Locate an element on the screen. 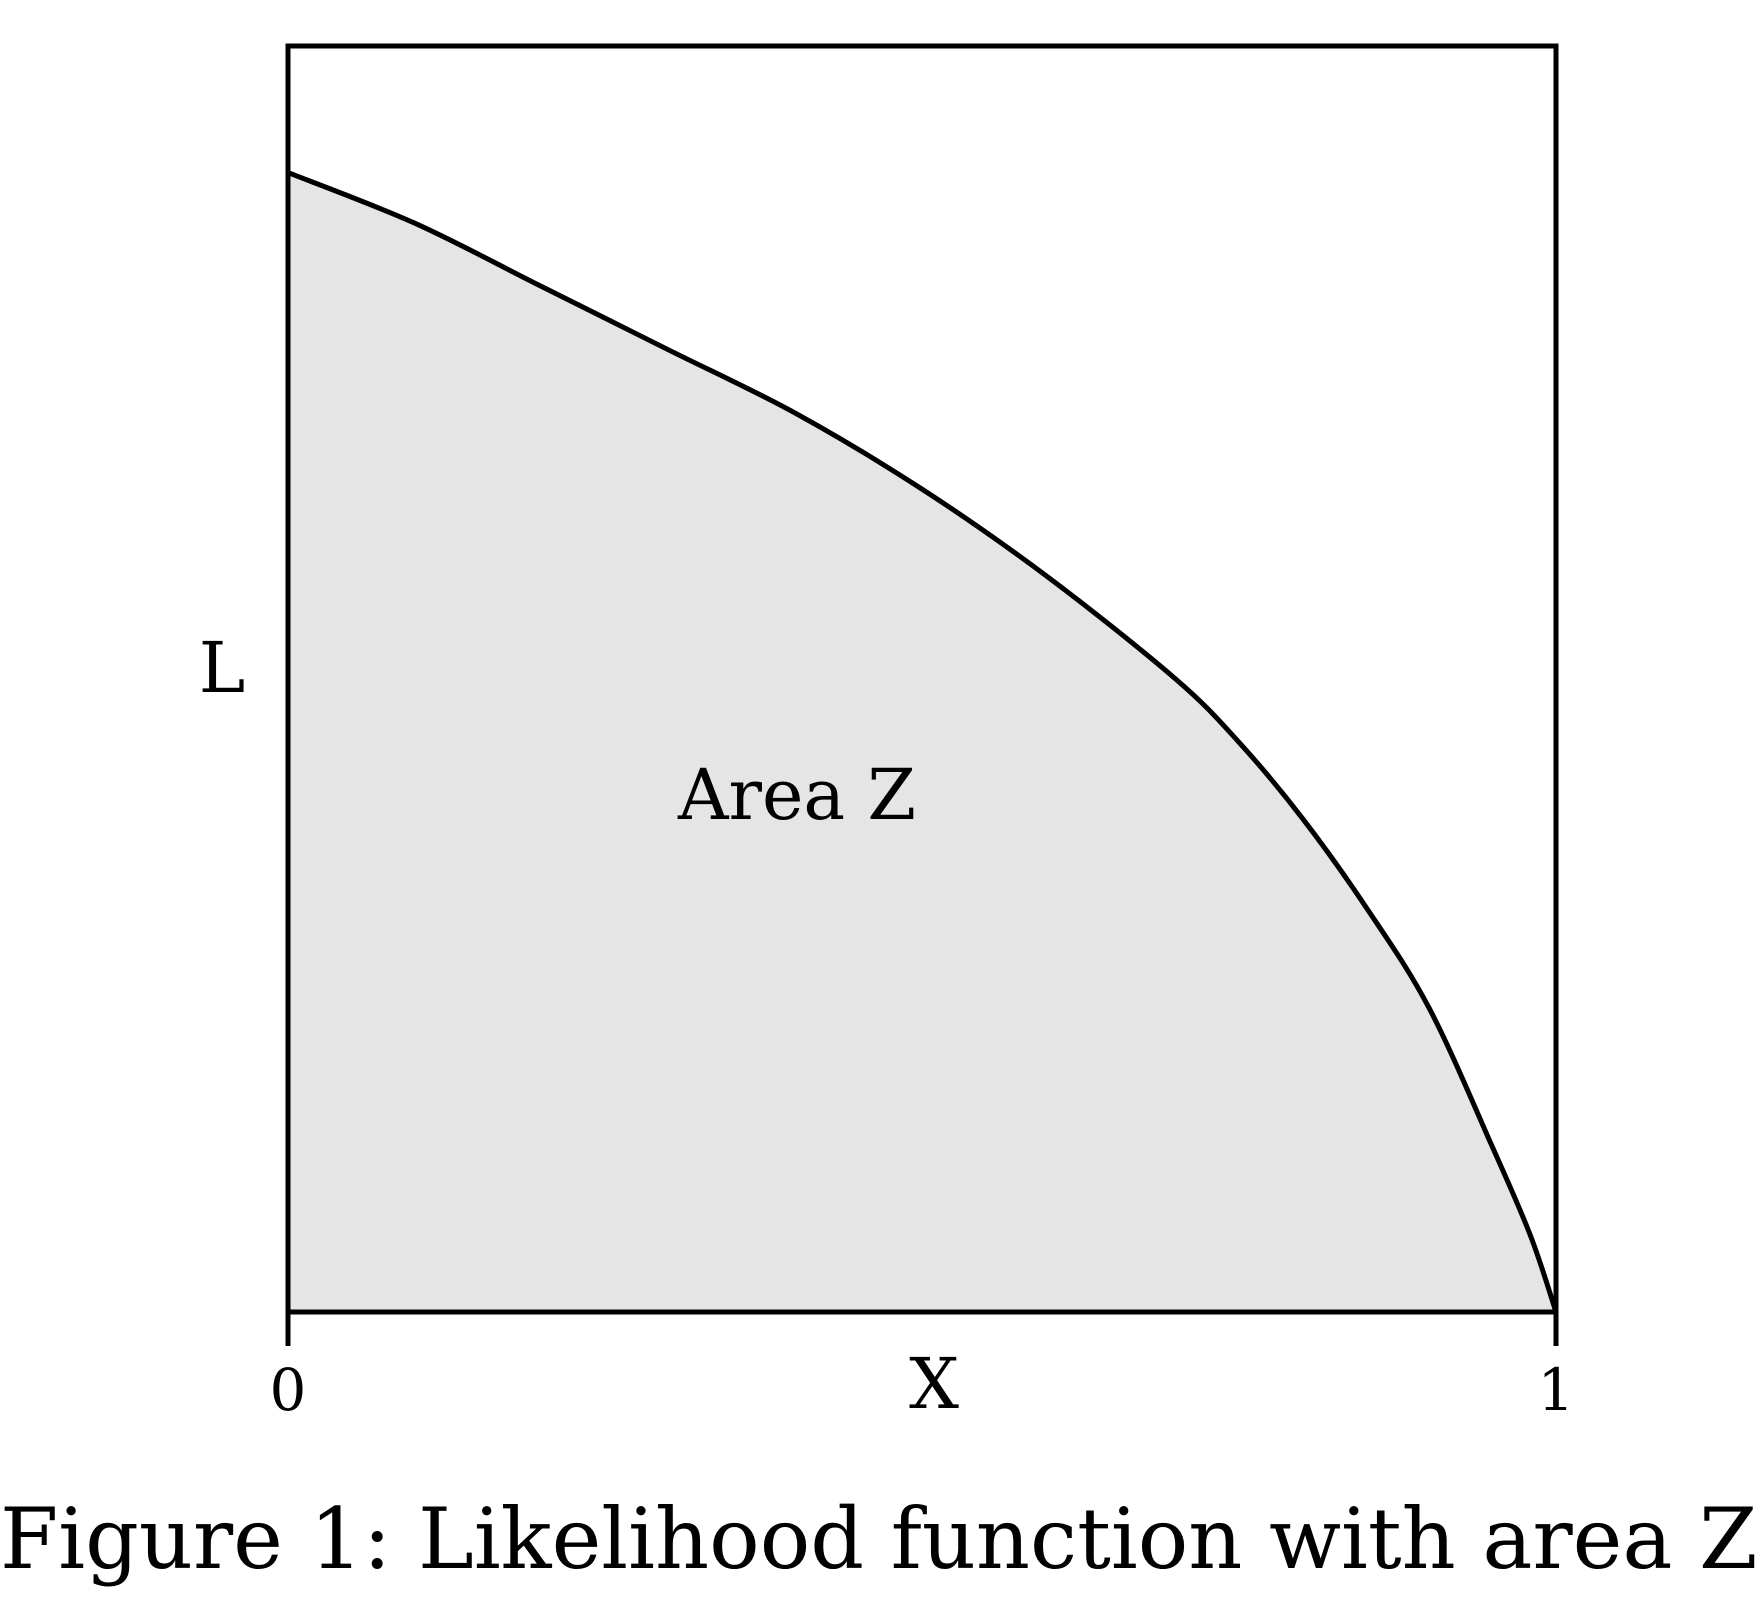  x-tick-label-0: 0 is located at coordinates (288, 1390).